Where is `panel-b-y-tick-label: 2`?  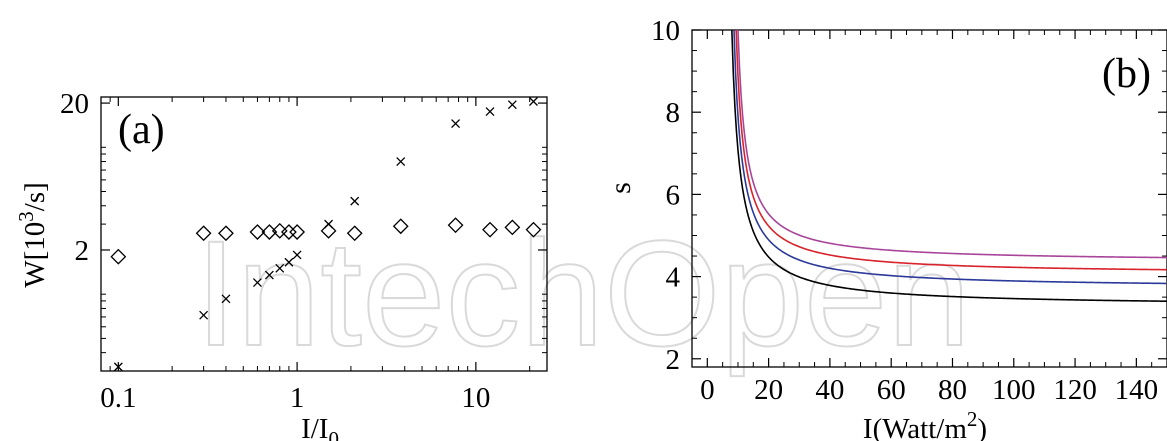
panel-b-y-tick-label: 2 is located at coordinates (673, 360).